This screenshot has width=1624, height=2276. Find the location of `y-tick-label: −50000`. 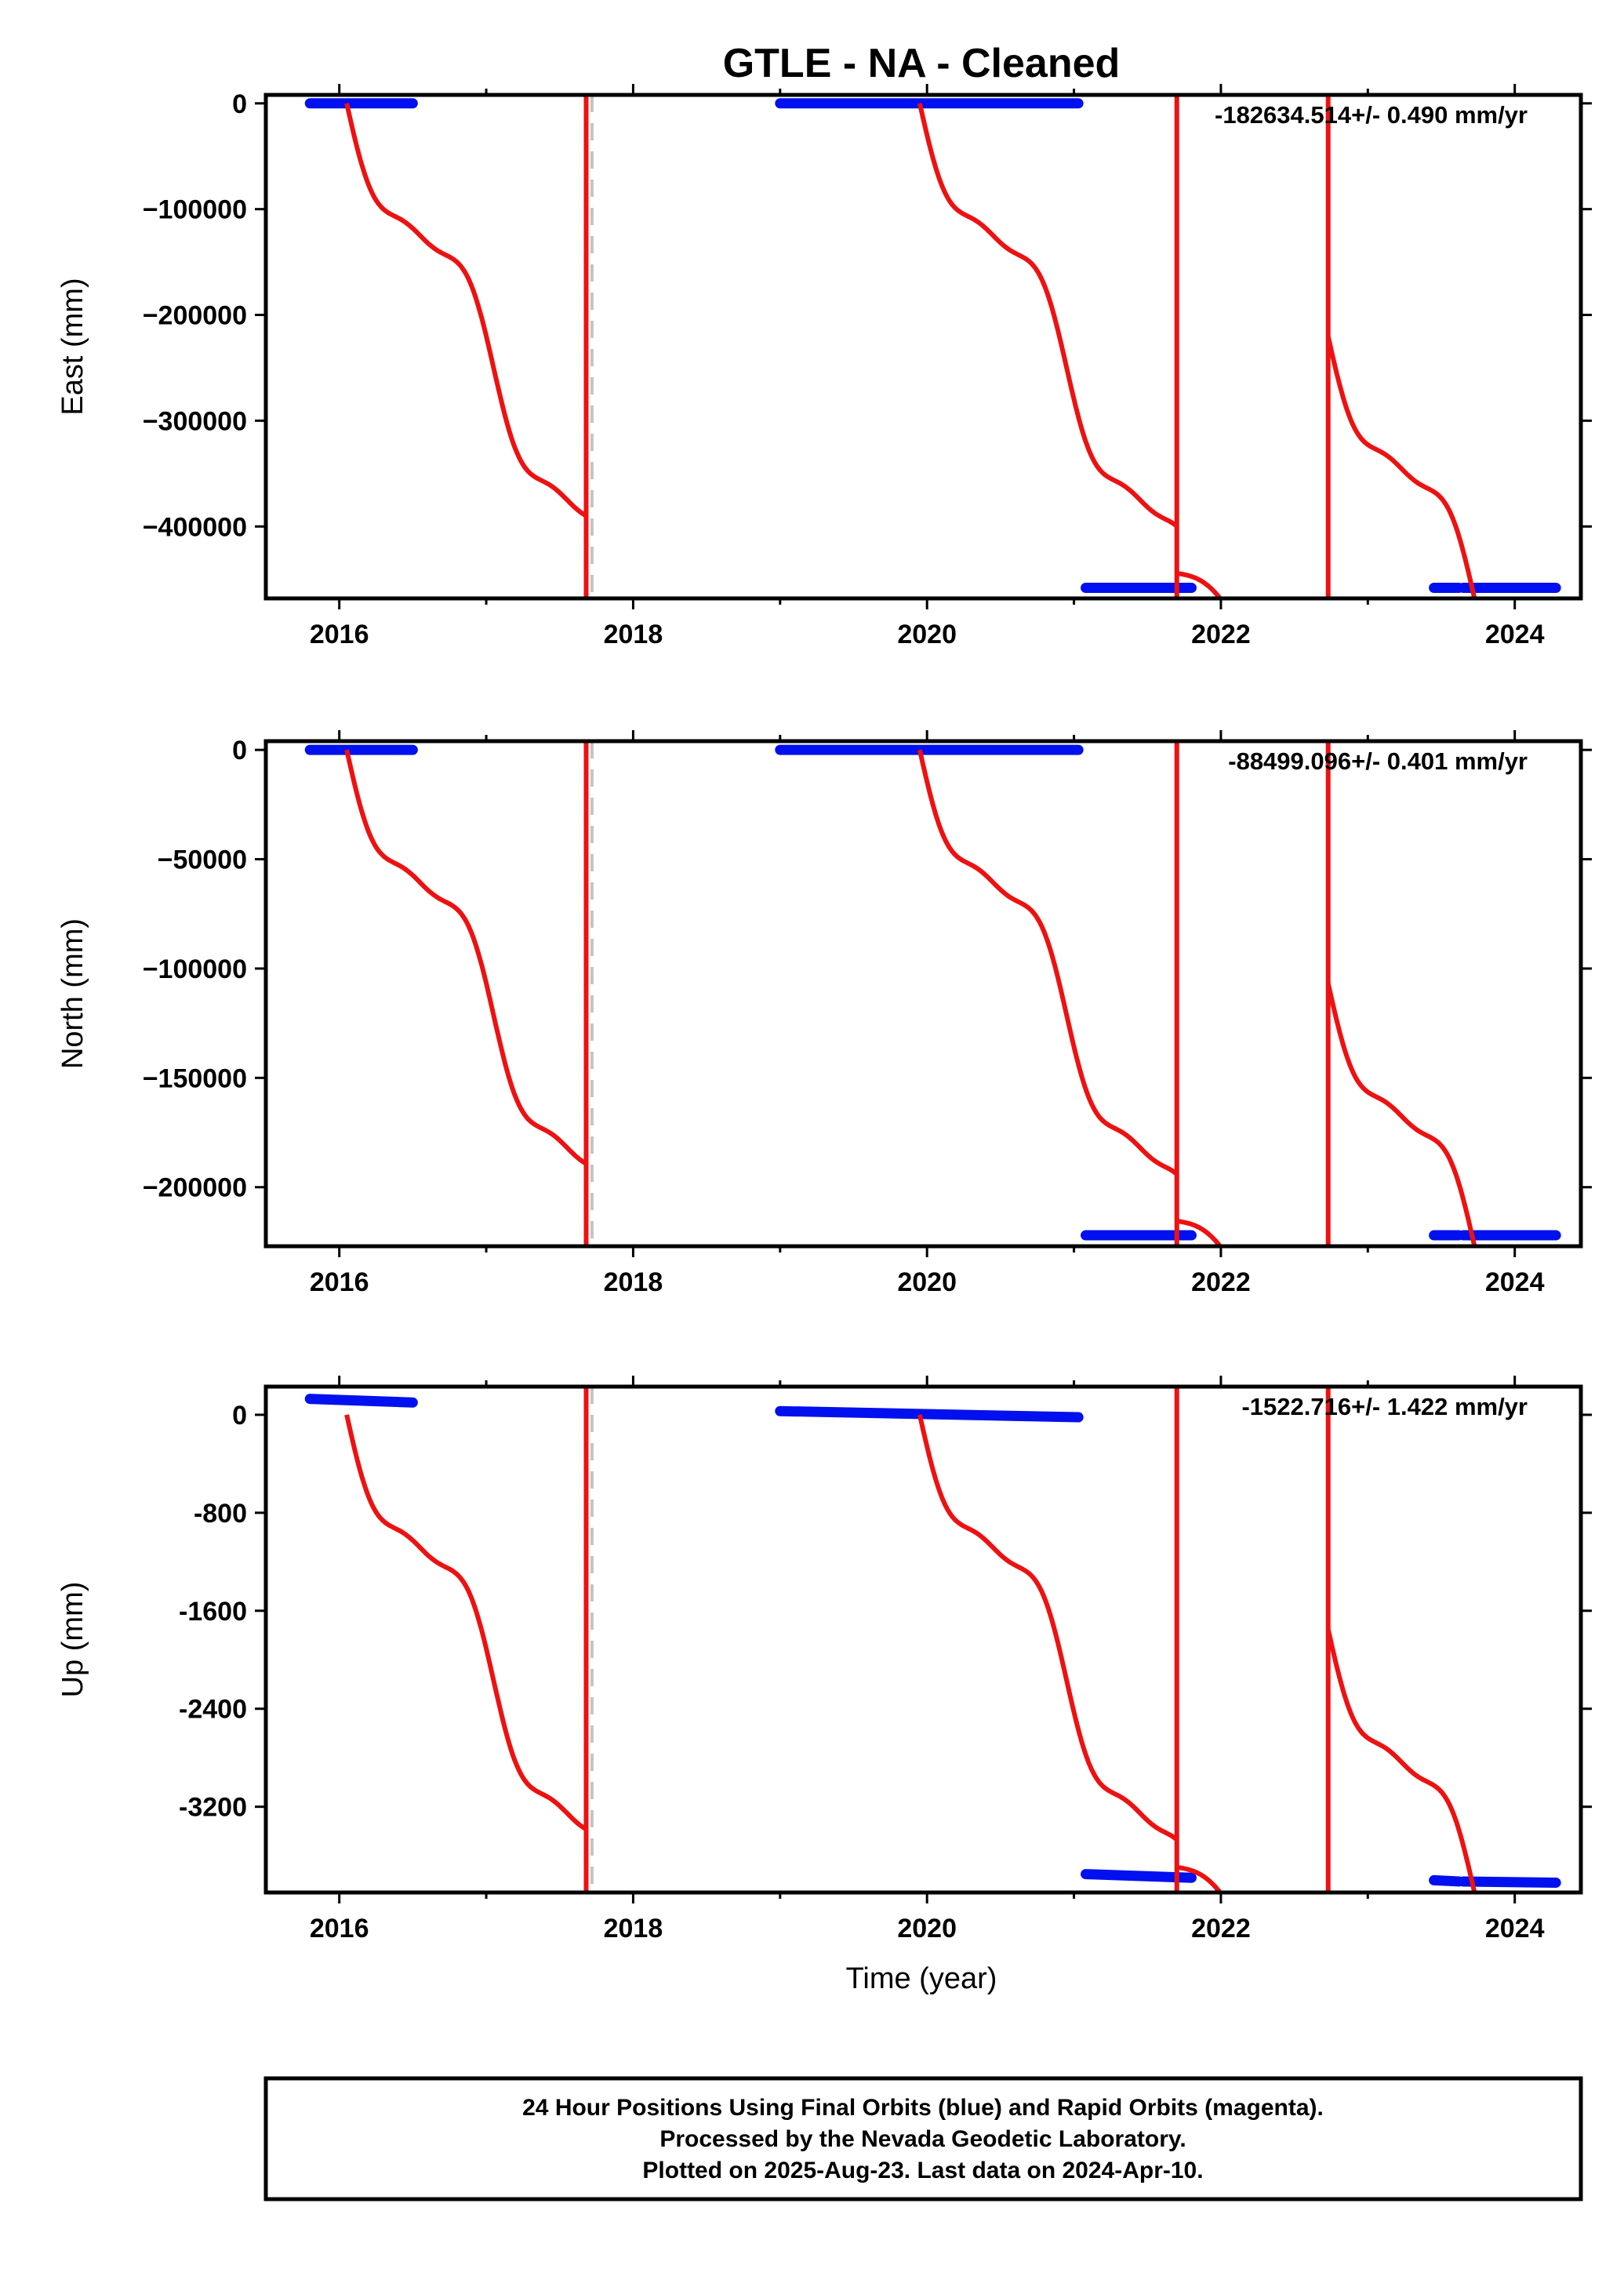

y-tick-label: −50000 is located at coordinates (202, 860).